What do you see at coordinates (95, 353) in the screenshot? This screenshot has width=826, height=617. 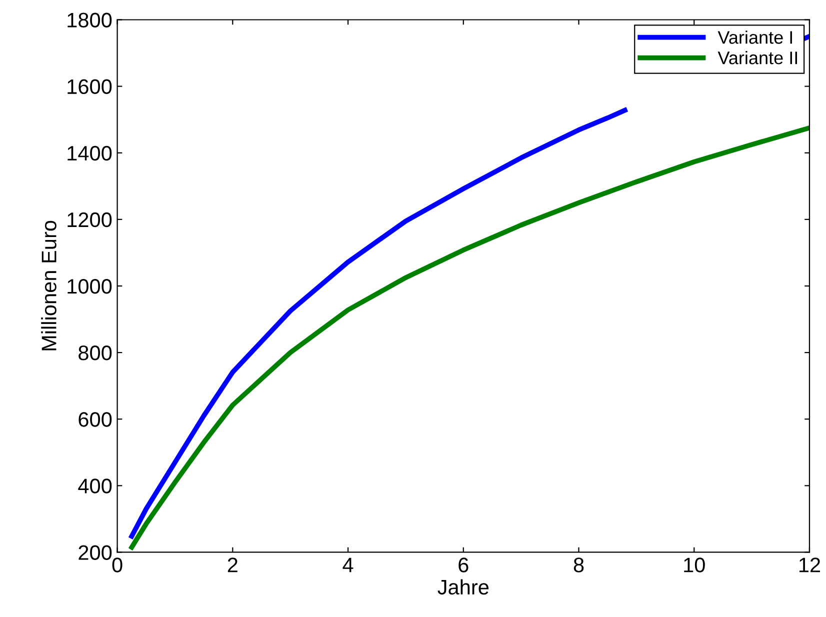 I see `y-tick-label: 800` at bounding box center [95, 353].